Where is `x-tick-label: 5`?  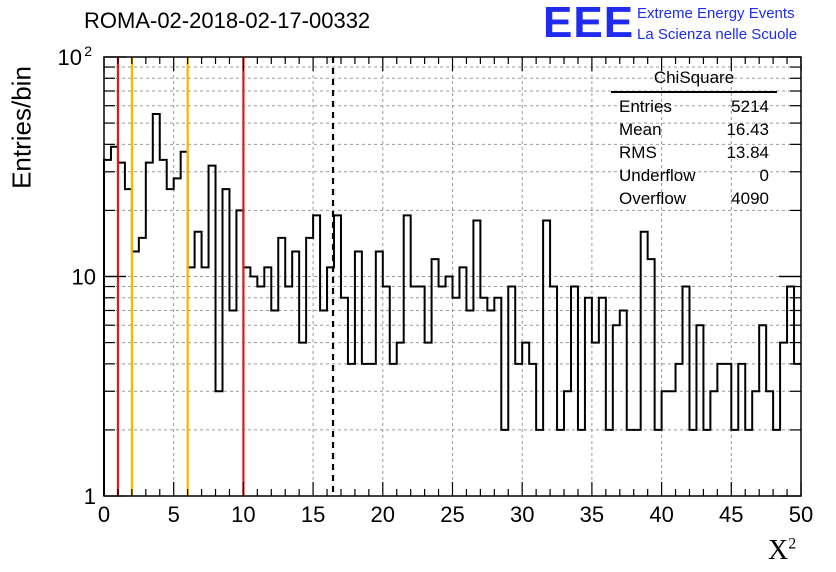 x-tick-label: 5 is located at coordinates (174, 514).